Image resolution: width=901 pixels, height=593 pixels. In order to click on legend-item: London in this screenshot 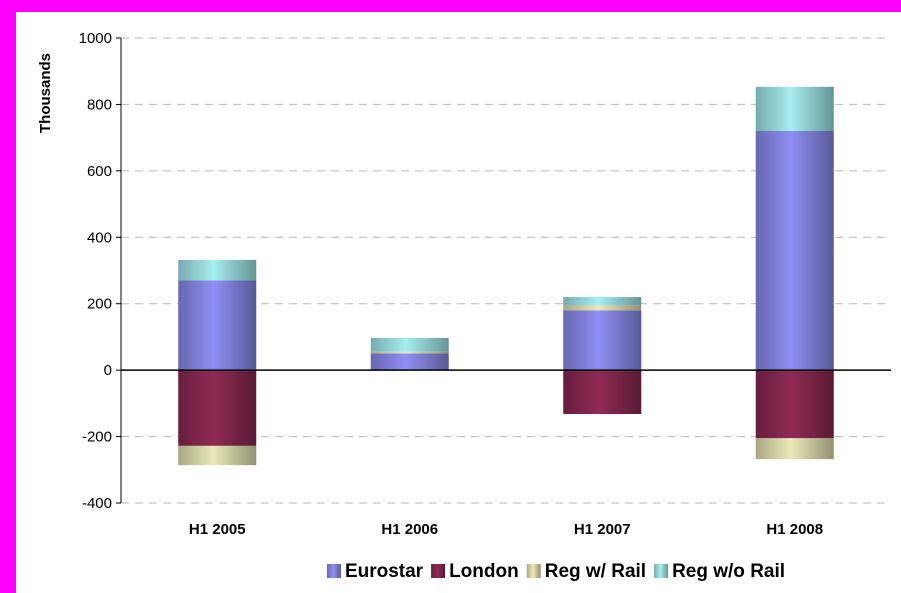, I will do `click(475, 571)`.